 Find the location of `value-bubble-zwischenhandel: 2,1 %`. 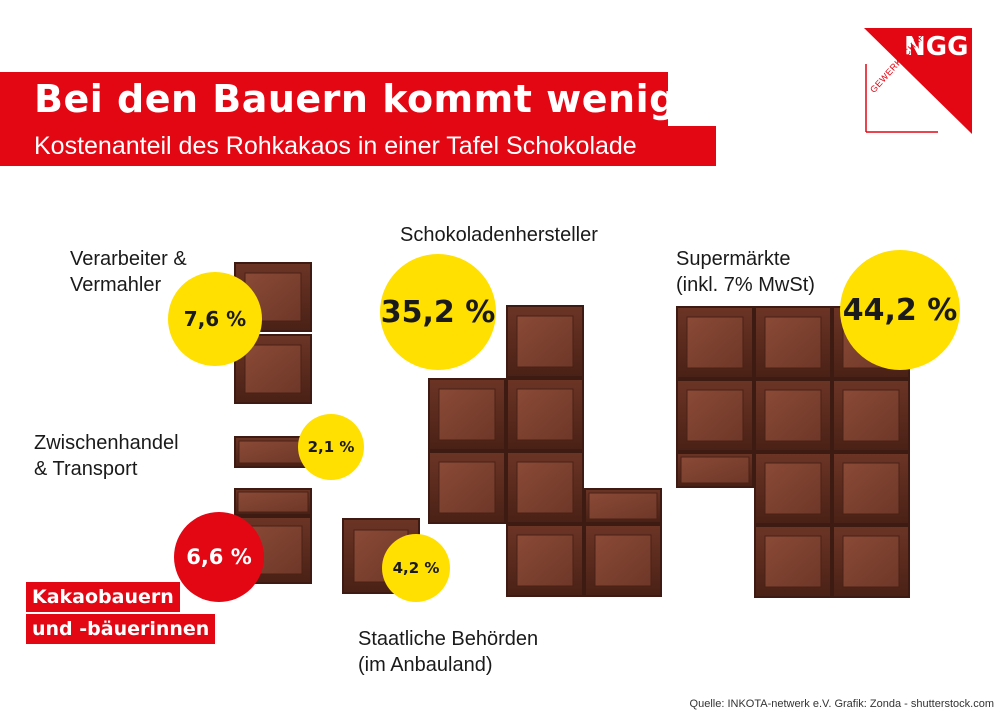

value-bubble-zwischenhandel: 2,1 % is located at coordinates (331, 447).